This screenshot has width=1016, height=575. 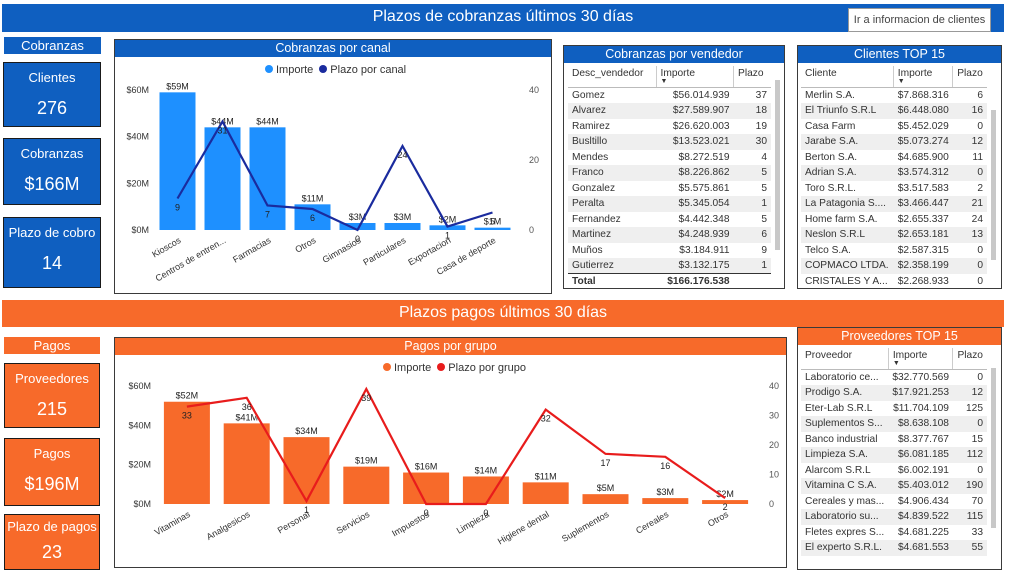 I want to click on table-row: Laboratorio su... $4.839.522 115, so click(x=894, y=517).